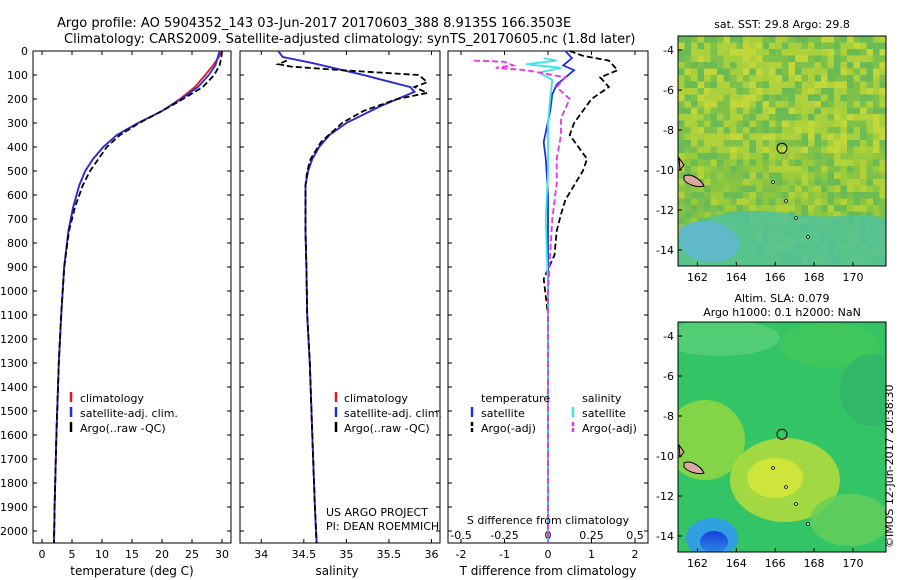 The image size is (900, 580). I want to click on x-tick-label: 35.5, so click(389, 554).